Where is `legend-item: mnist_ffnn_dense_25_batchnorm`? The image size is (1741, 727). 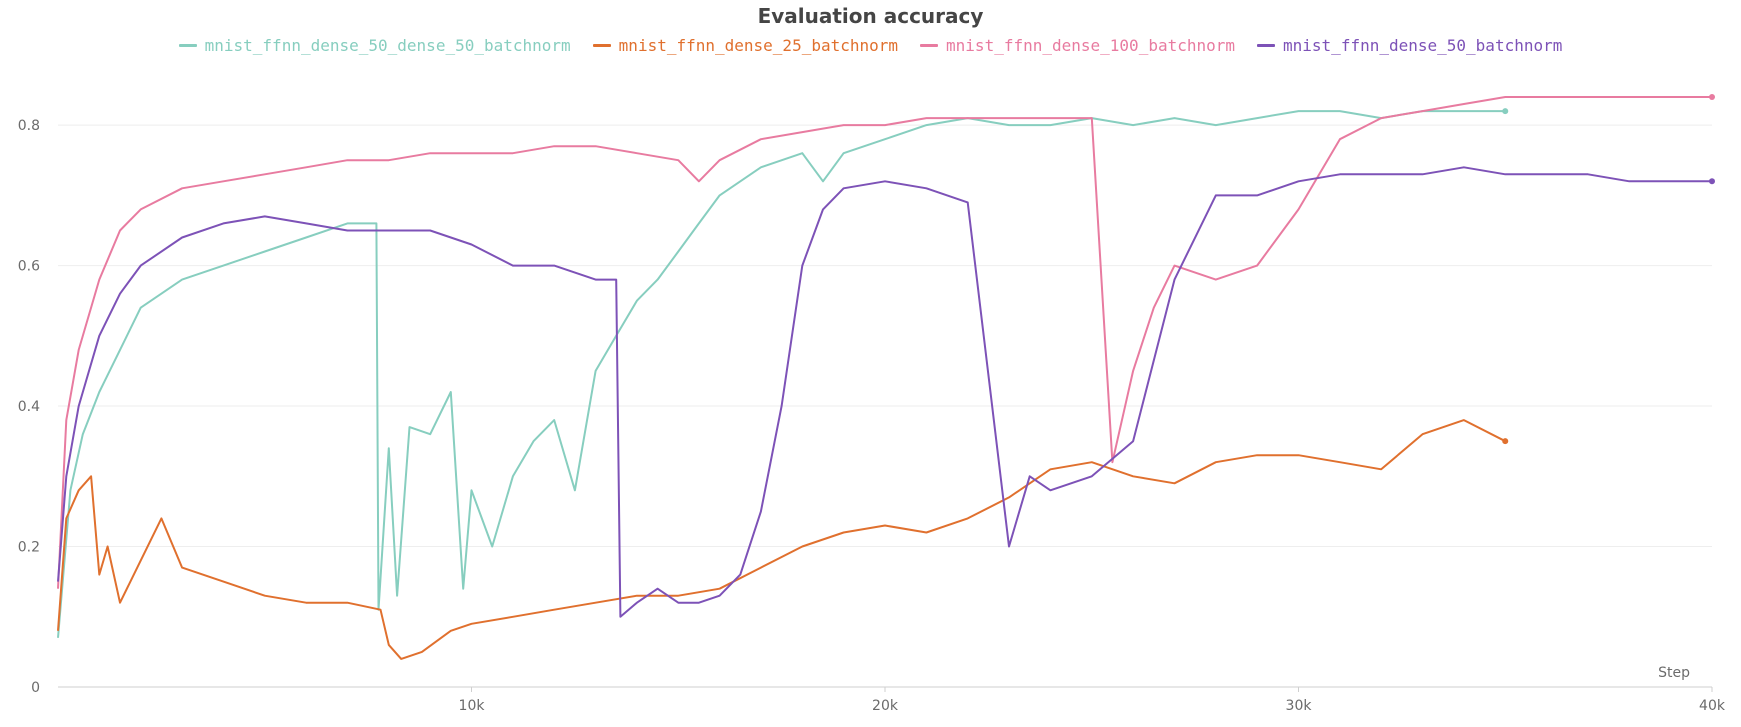 legend-item: mnist_ffnn_dense_25_batchnorm is located at coordinates (745, 45).